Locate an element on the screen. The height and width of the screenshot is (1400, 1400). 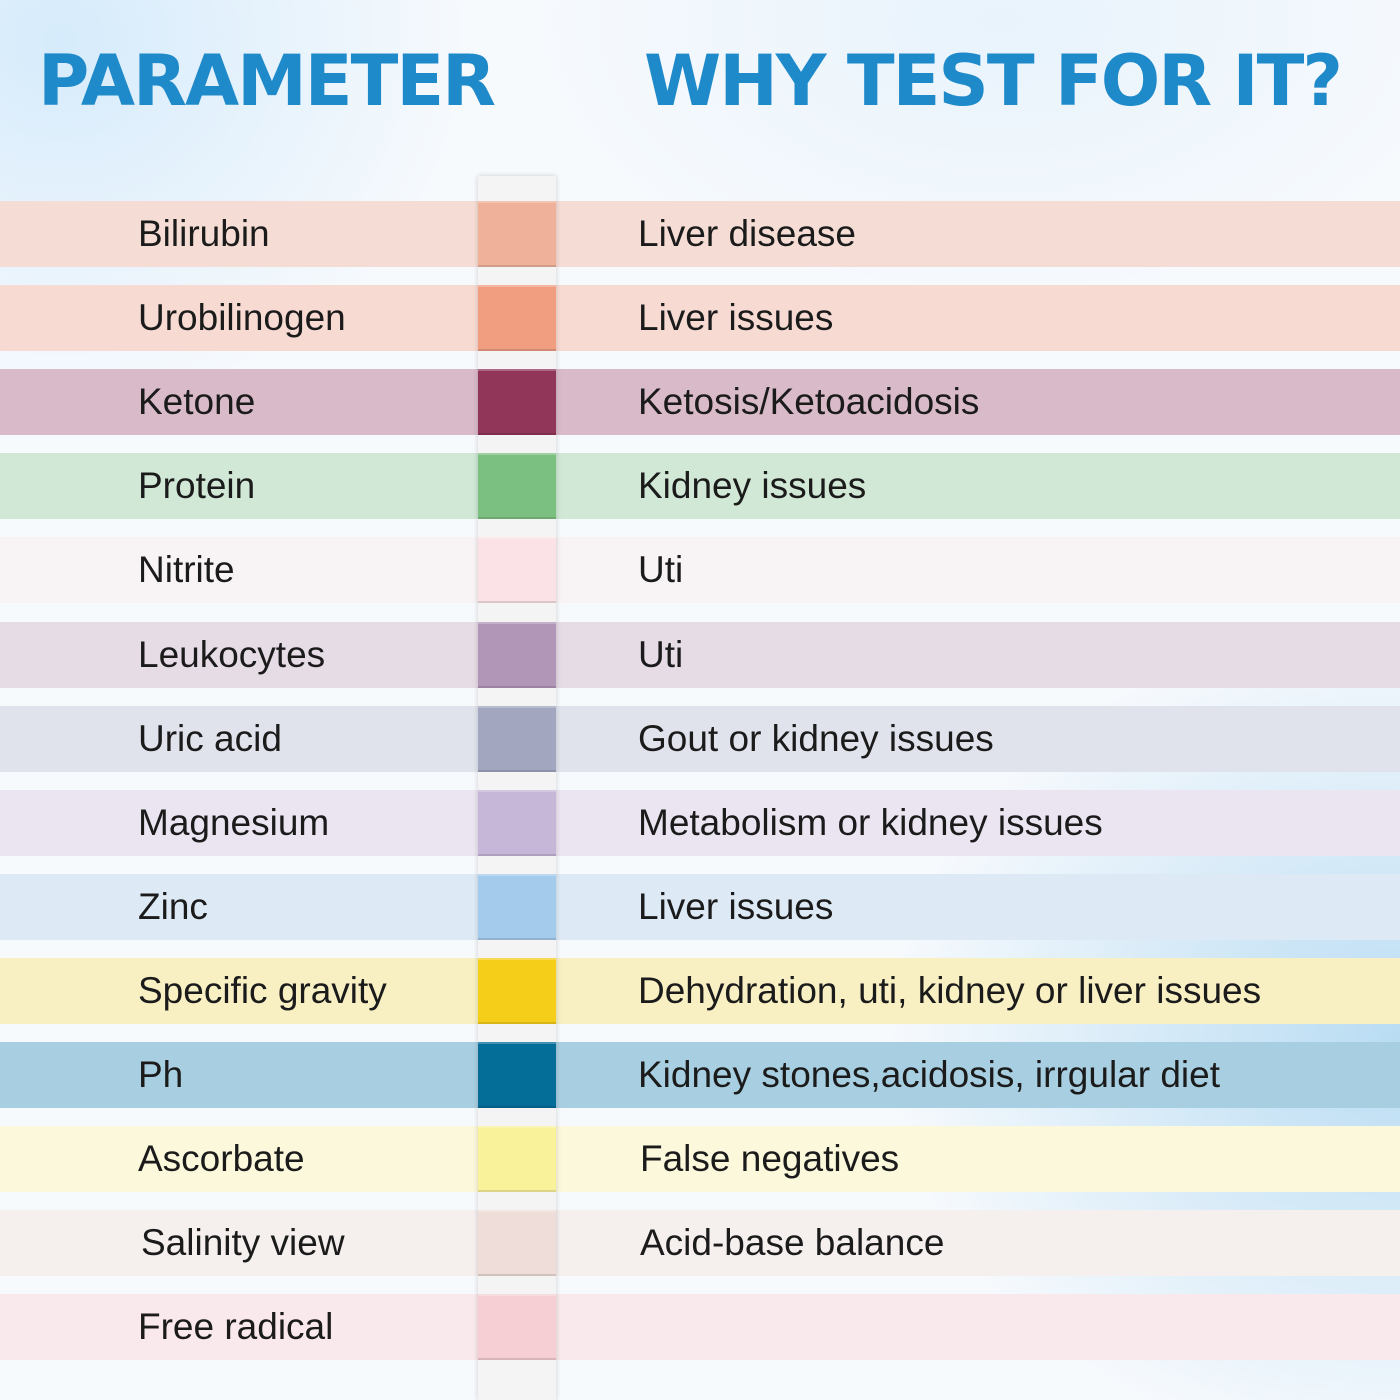
table-row: Protein Kidney issues is located at coordinates (700, 486).